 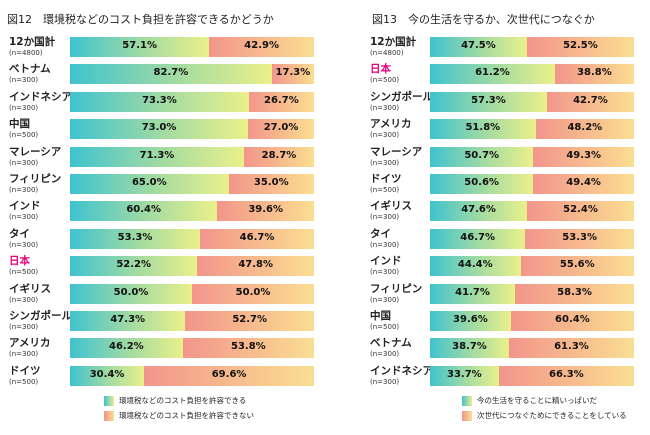 What do you see at coordinates (159, 128) in the screenshot?
I see `value-label: 73.0%` at bounding box center [159, 128].